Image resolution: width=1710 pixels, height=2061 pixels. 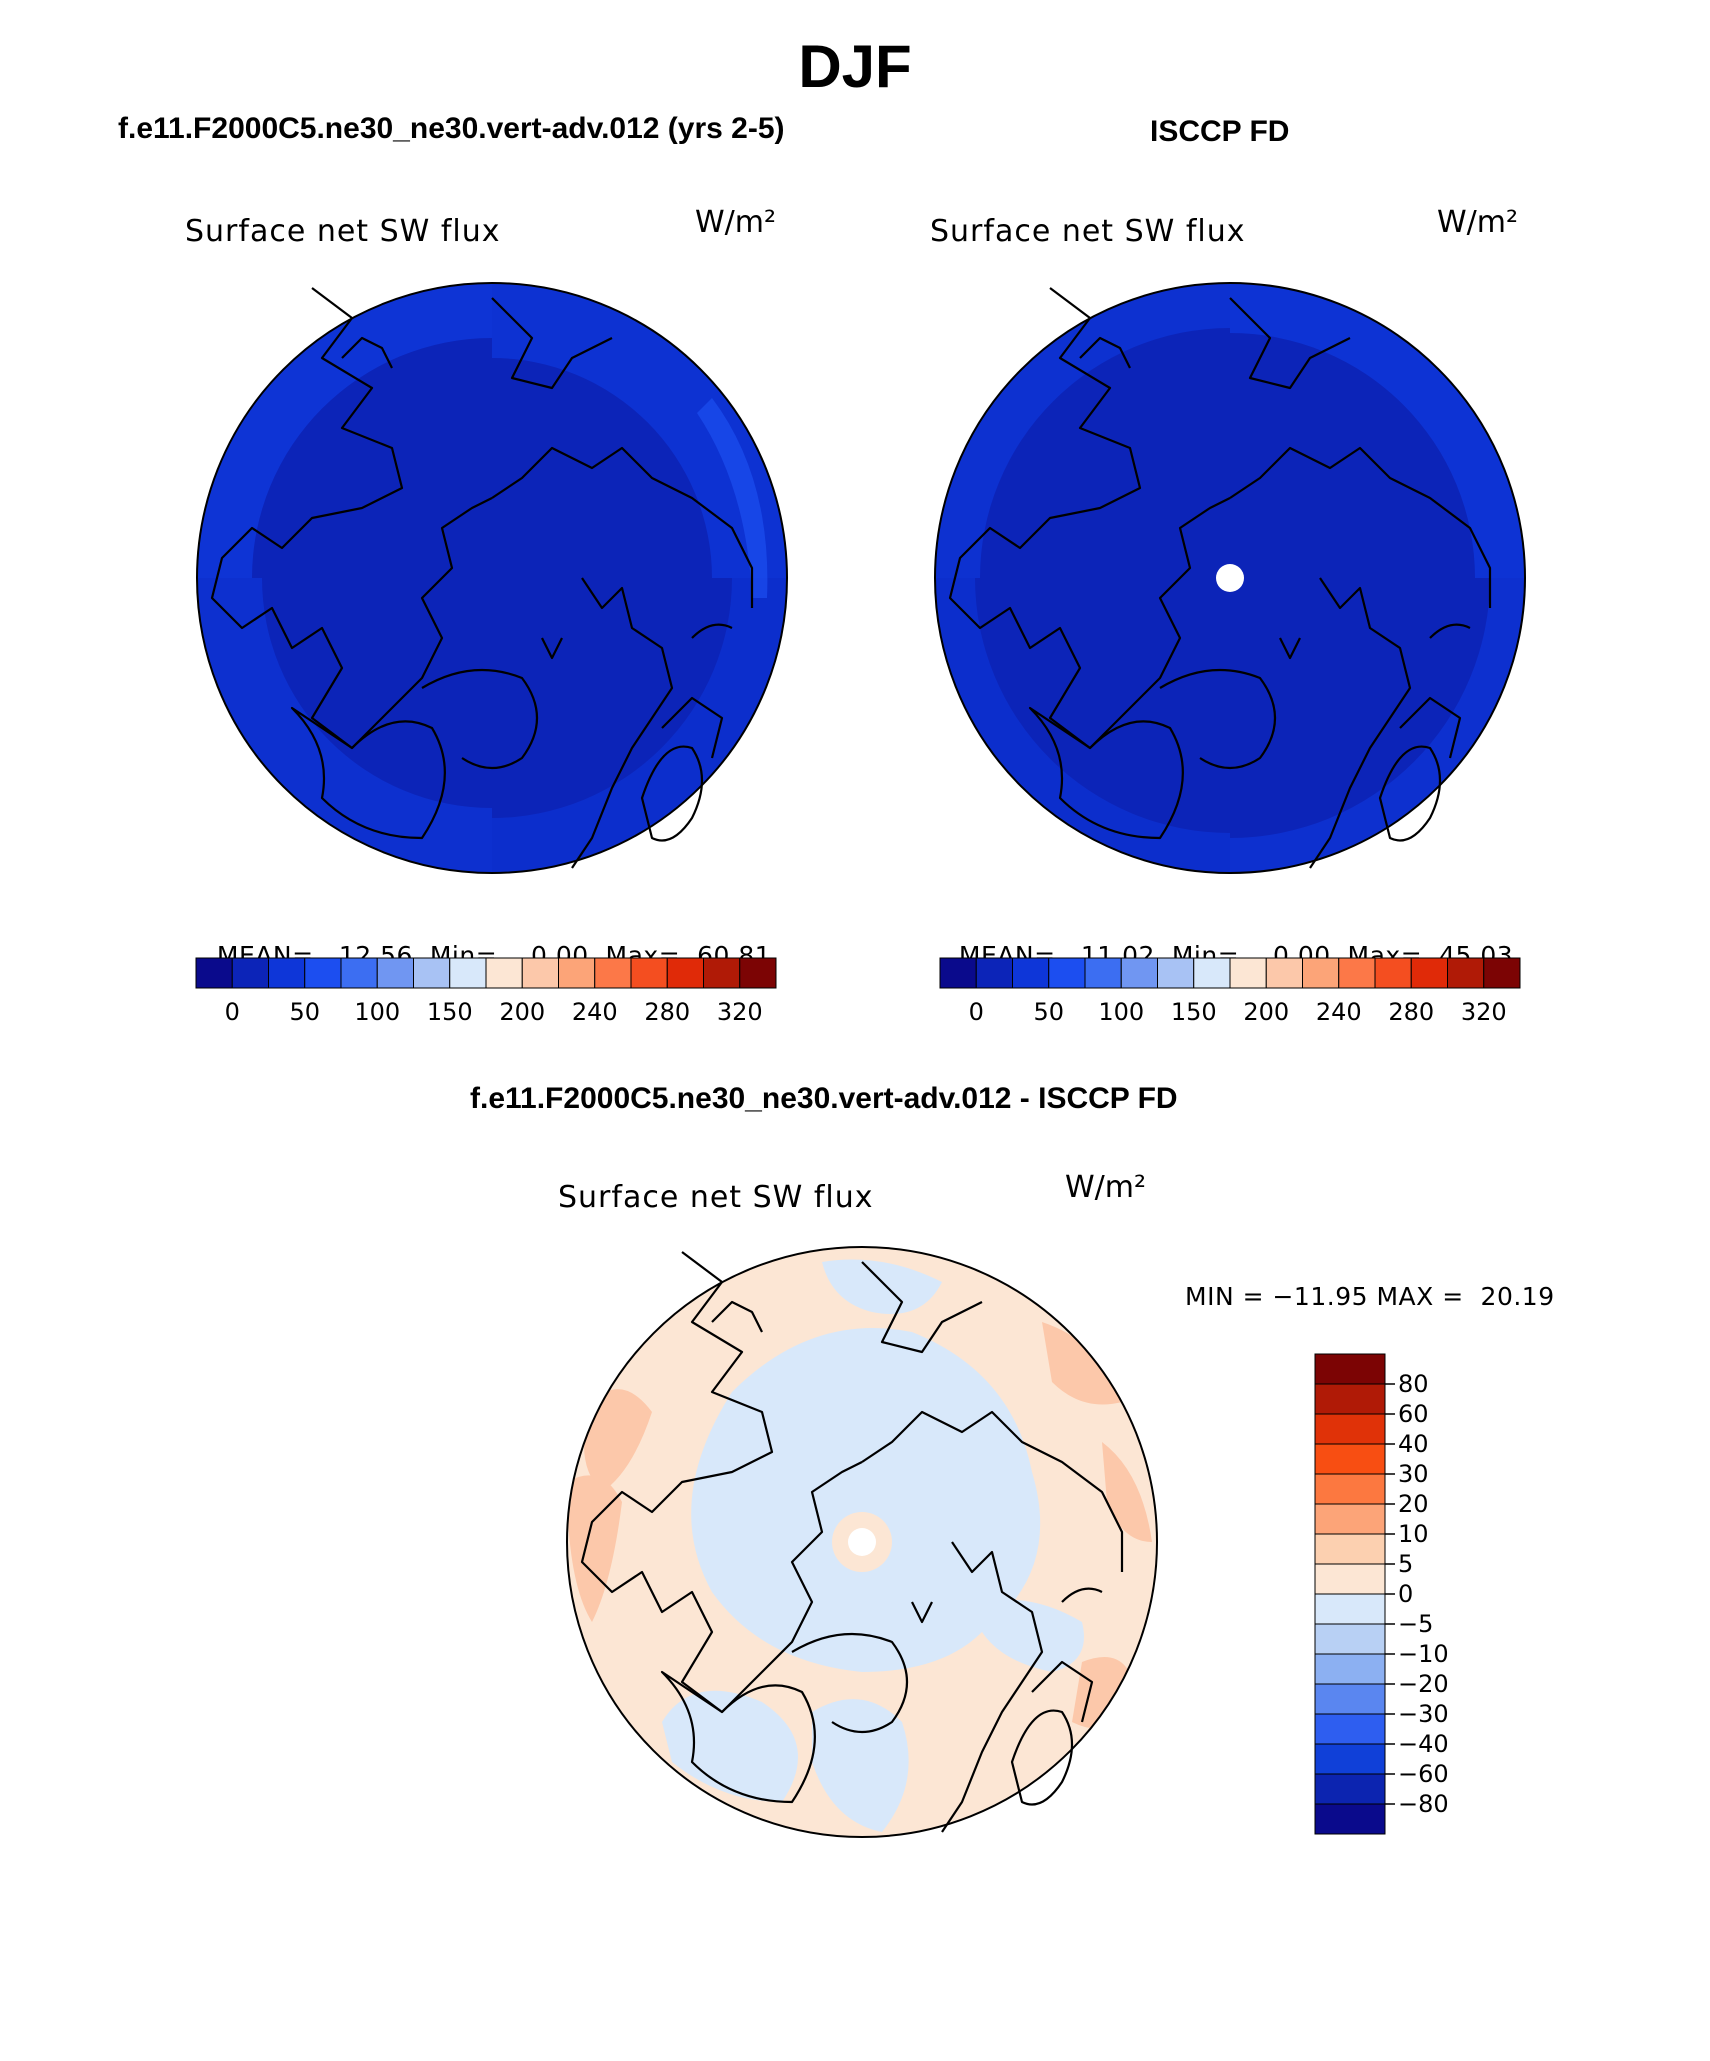 I want to click on model-colorbar-tick-label: 50, so click(x=305, y=1012).